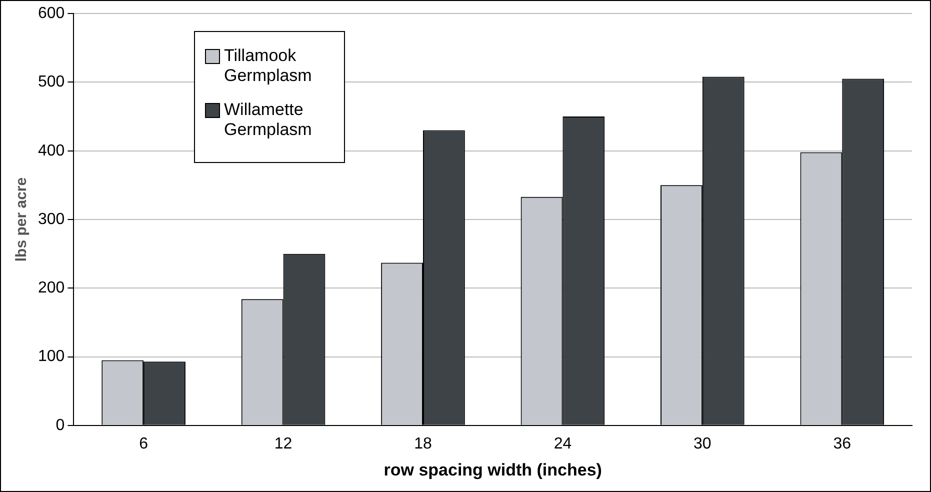  What do you see at coordinates (842, 443) in the screenshot?
I see `x-tick-label: 36` at bounding box center [842, 443].